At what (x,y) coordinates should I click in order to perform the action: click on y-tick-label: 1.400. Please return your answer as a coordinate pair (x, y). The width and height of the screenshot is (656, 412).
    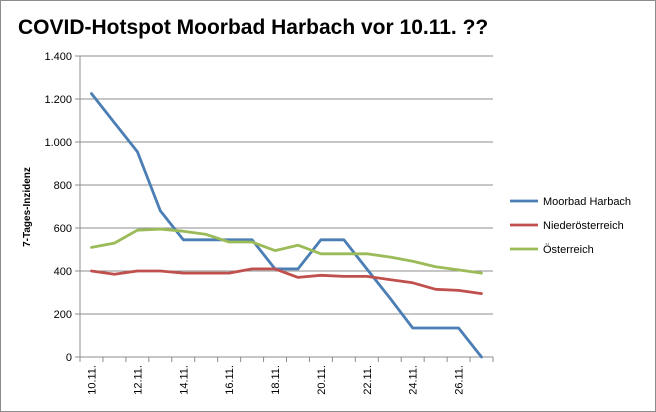
    Looking at the image, I should click on (58, 57).